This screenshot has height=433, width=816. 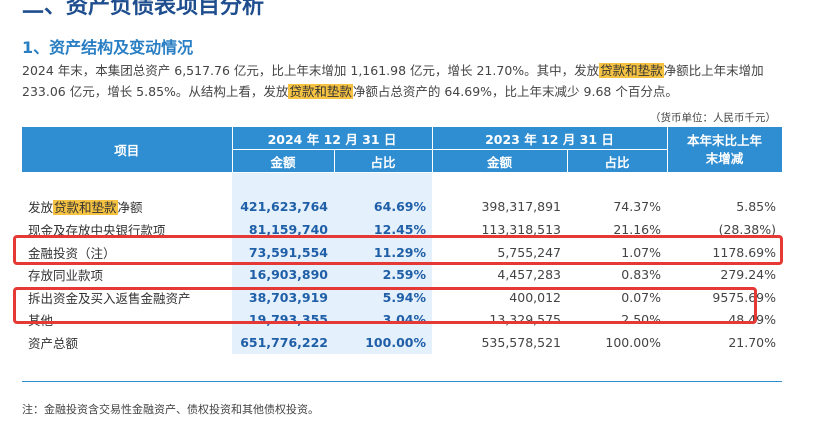 I want to click on header-cur-ratio: 占比, so click(x=383, y=161).